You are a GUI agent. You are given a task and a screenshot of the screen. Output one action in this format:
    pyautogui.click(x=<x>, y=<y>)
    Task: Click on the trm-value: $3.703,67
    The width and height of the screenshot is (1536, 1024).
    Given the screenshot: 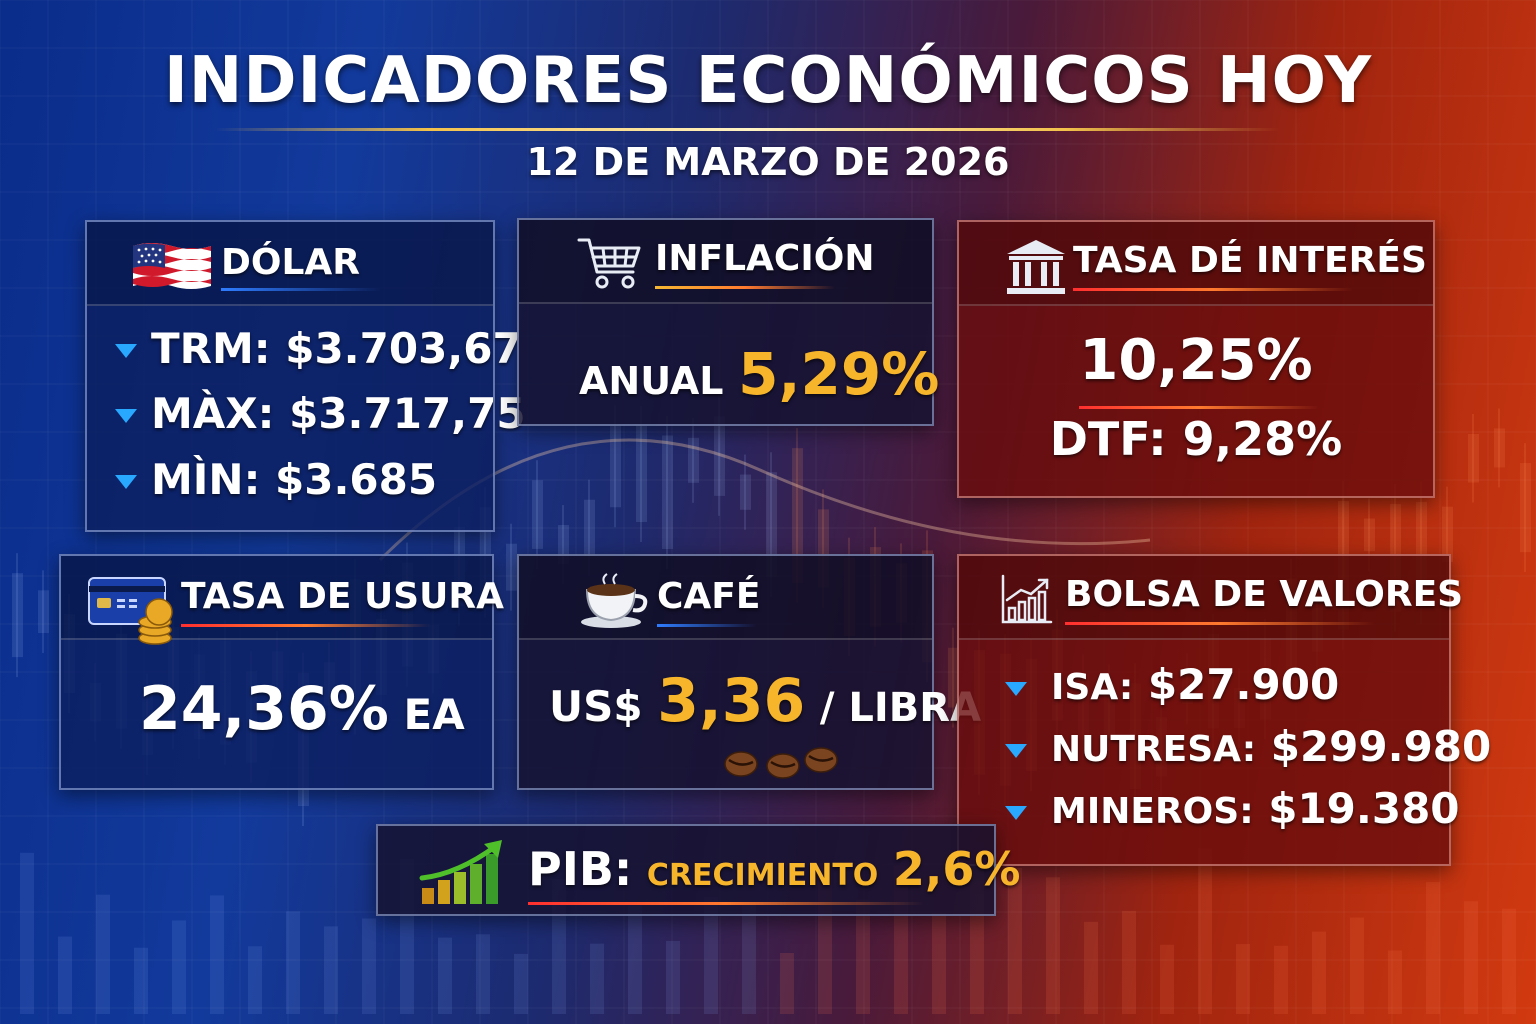 What is the action you would take?
    pyautogui.click(x=403, y=348)
    